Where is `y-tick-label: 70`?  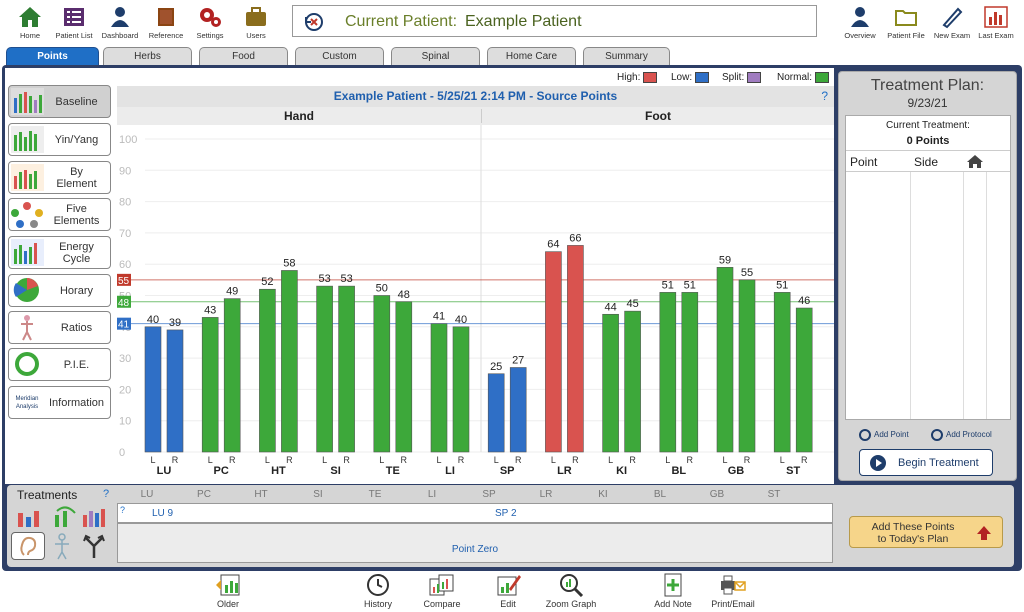 y-tick-label: 70 is located at coordinates (125, 234).